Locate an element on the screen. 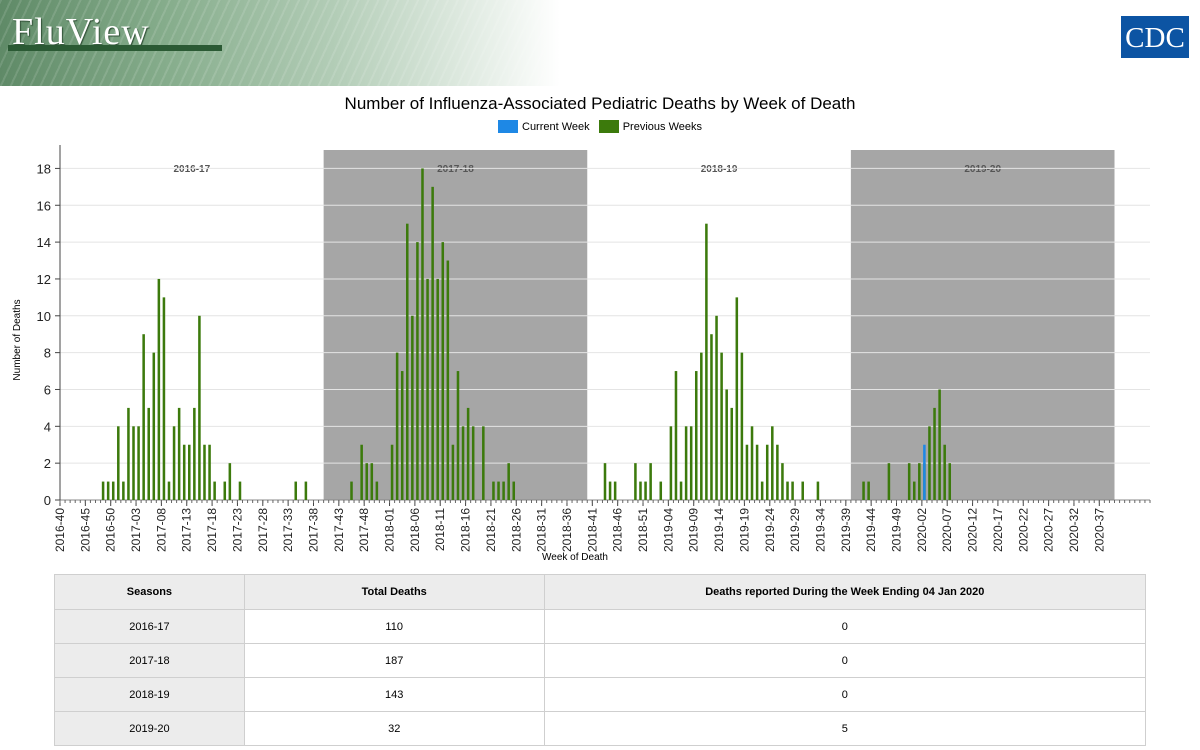 The image size is (1200, 750). chart-legend: Current Week Previous Weeks is located at coordinates (600, 126).